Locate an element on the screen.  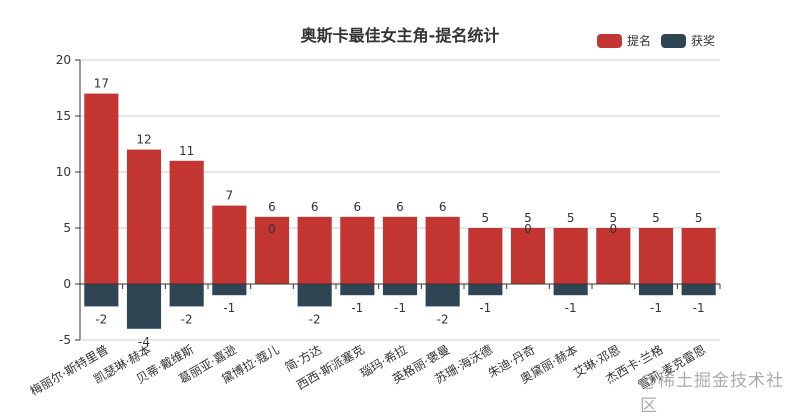
legend-label-wins: 获奖 is located at coordinates (703, 41).